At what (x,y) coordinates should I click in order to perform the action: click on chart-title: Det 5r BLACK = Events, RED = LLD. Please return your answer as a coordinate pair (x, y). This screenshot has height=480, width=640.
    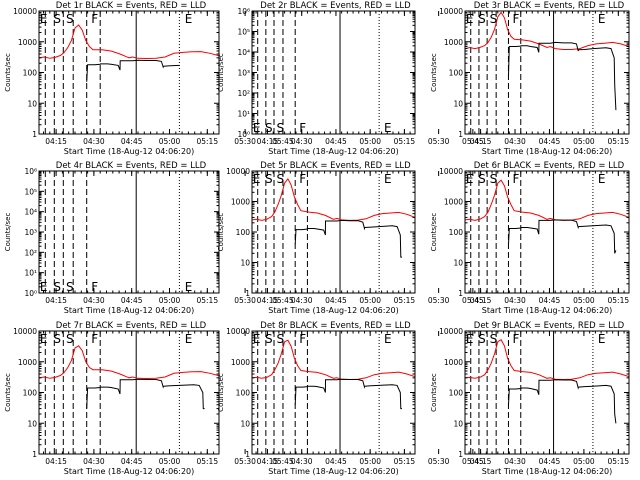
    Looking at the image, I should click on (335, 166).